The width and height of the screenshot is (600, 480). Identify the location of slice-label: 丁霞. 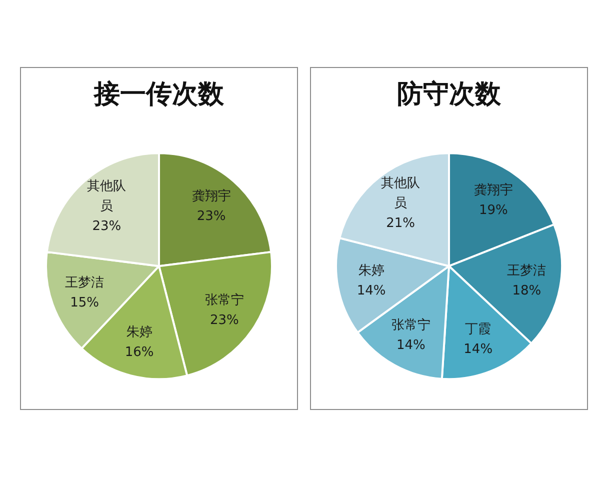
(478, 330).